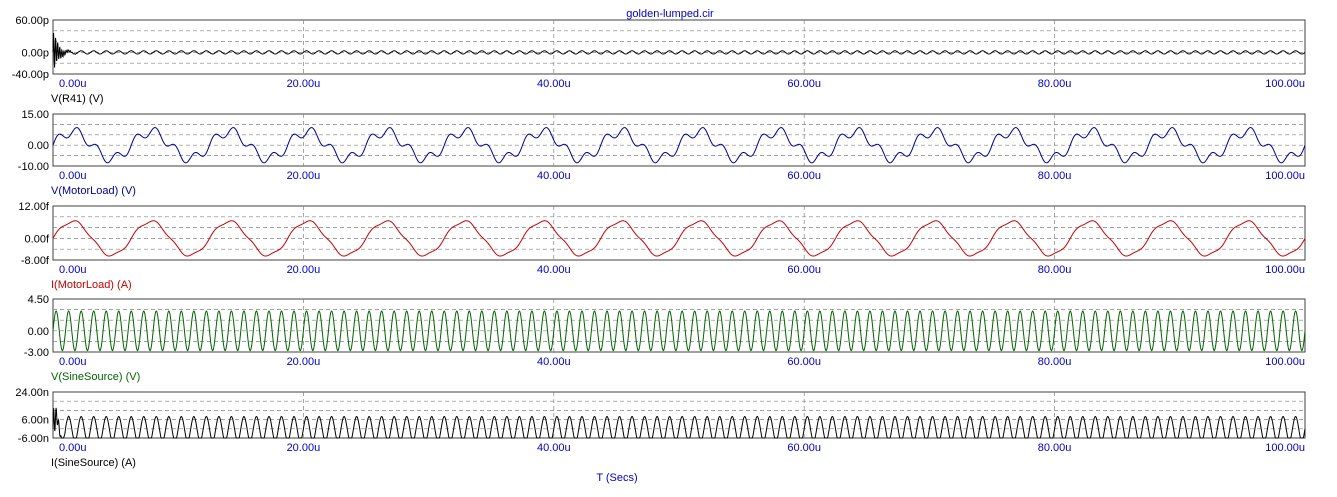 The image size is (1337, 497). Describe the element at coordinates (33, 439) in the screenshot. I see `y-tick-label: -6.00n` at that location.